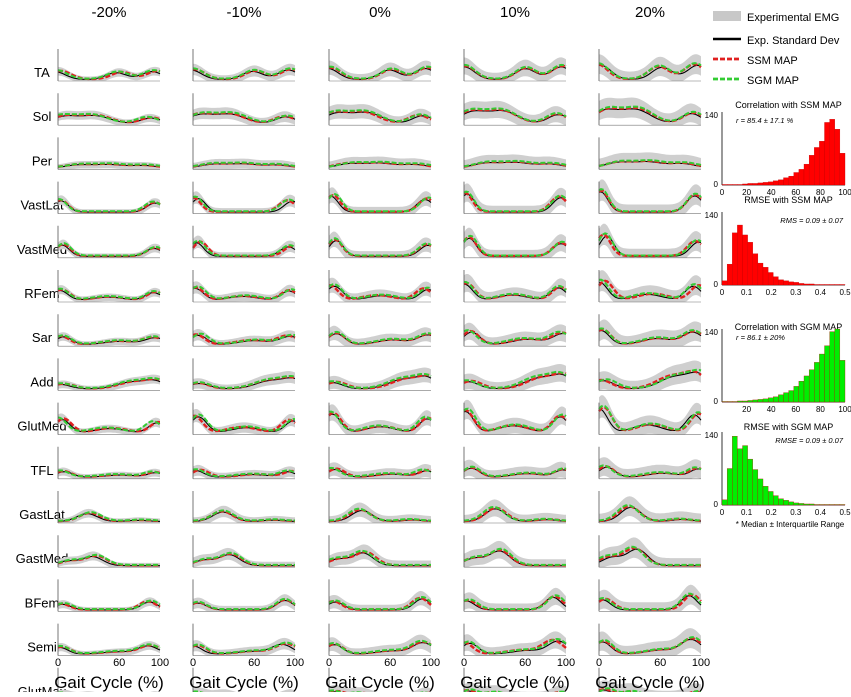  I want to click on histogram-x-tick: 0.1, so click(747, 512).